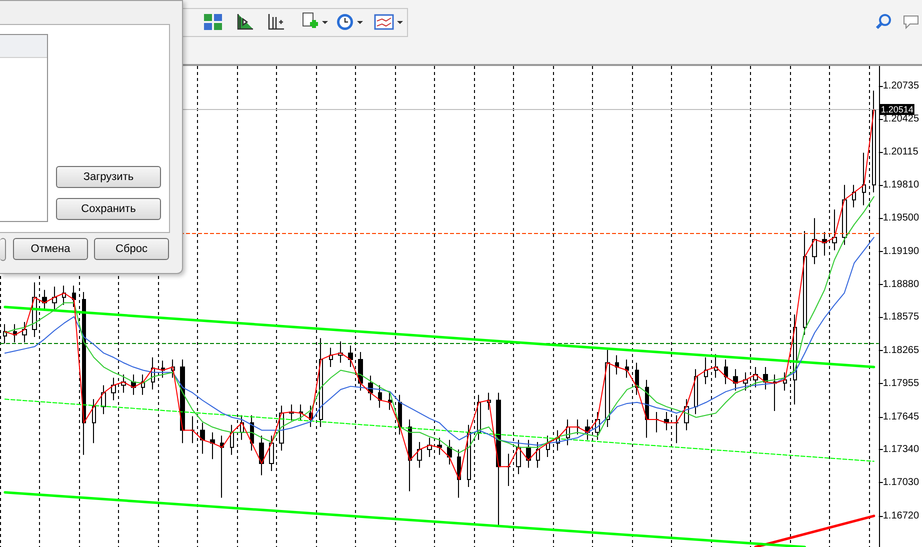 The image size is (922, 547). What do you see at coordinates (901, 482) in the screenshot?
I see `y-tick-label: 1.17030` at bounding box center [901, 482].